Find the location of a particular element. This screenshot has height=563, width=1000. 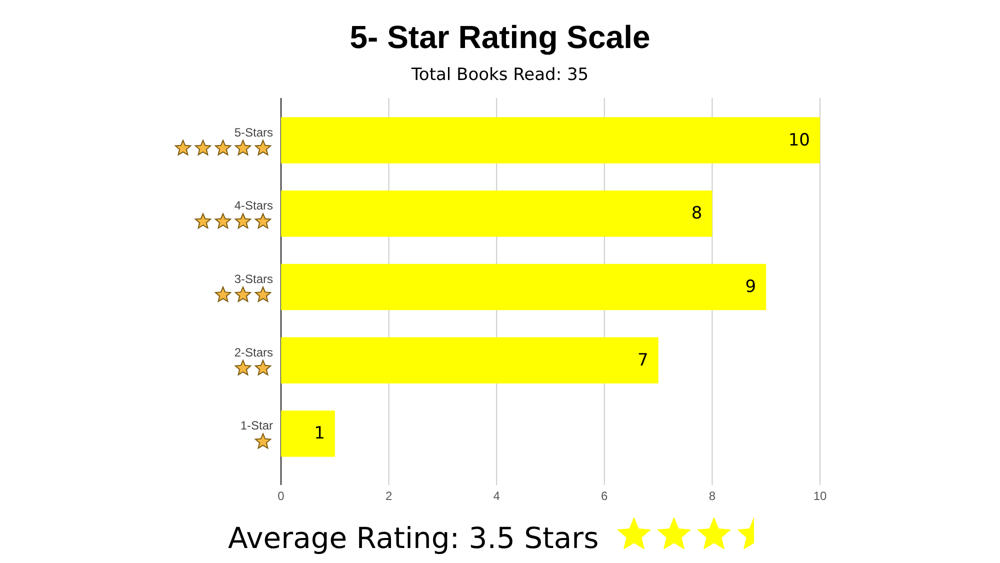

data-label: 9 is located at coordinates (750, 287).